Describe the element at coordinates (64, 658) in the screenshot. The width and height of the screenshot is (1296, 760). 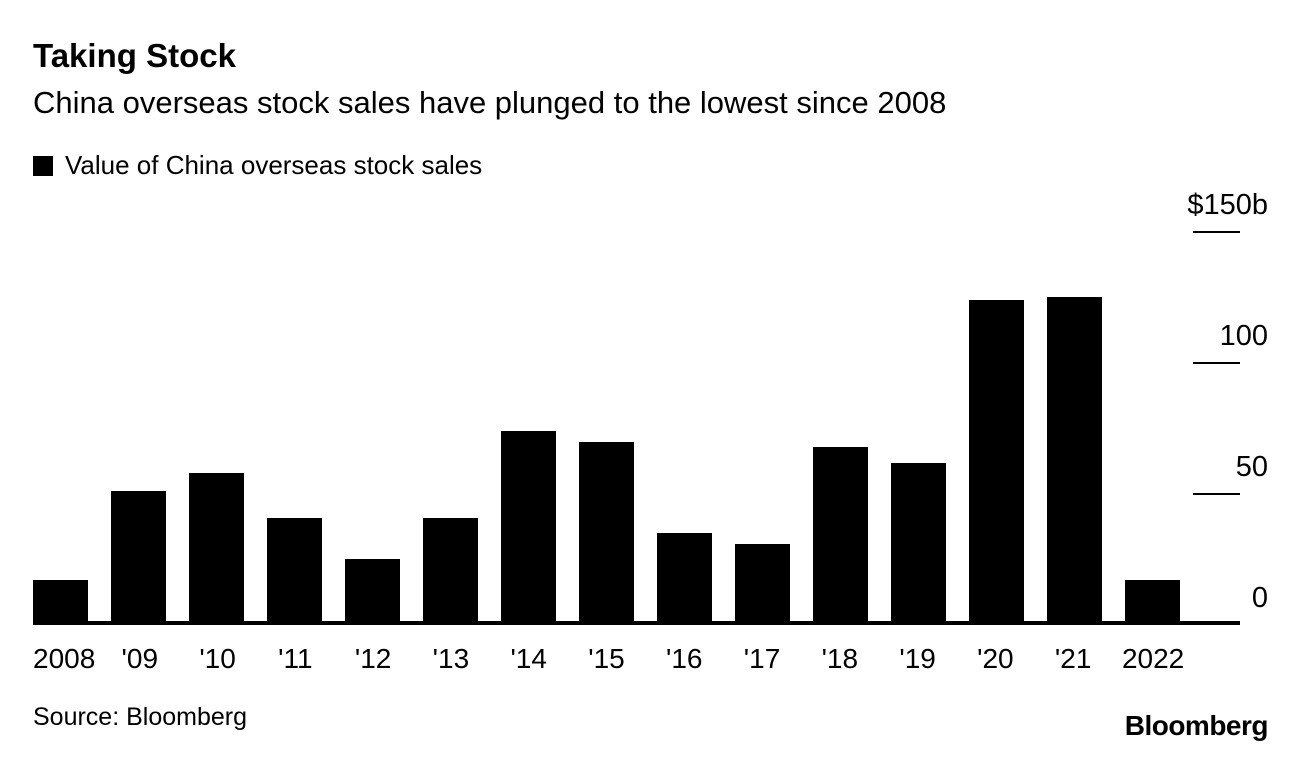
I see `x-axis-label: 2008` at that location.